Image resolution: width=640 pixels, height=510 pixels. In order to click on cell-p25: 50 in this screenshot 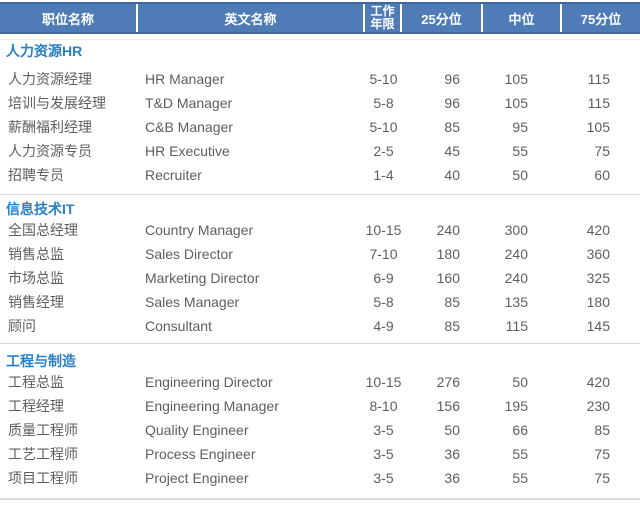, I will do `click(452, 430)`.